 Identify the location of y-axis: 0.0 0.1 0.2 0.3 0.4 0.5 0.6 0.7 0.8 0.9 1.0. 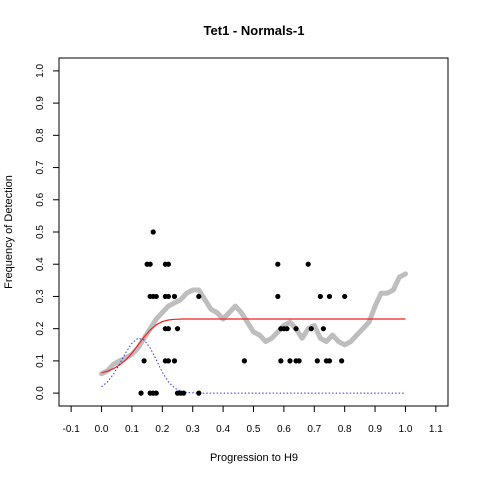
(47, 232).